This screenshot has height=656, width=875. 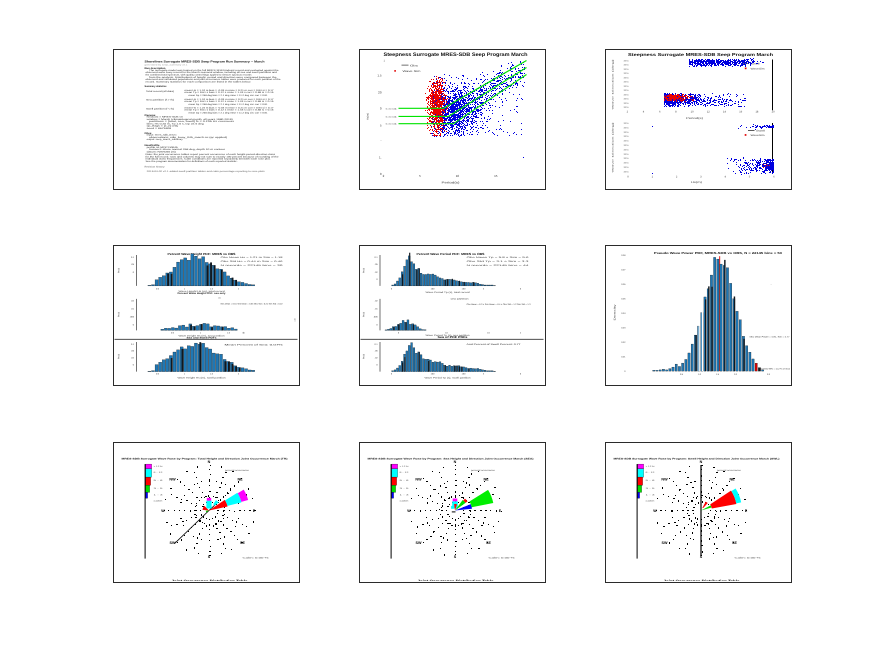 What do you see at coordinates (651, 500) in the screenshot?
I see `svg-text: calm` at bounding box center [651, 500].